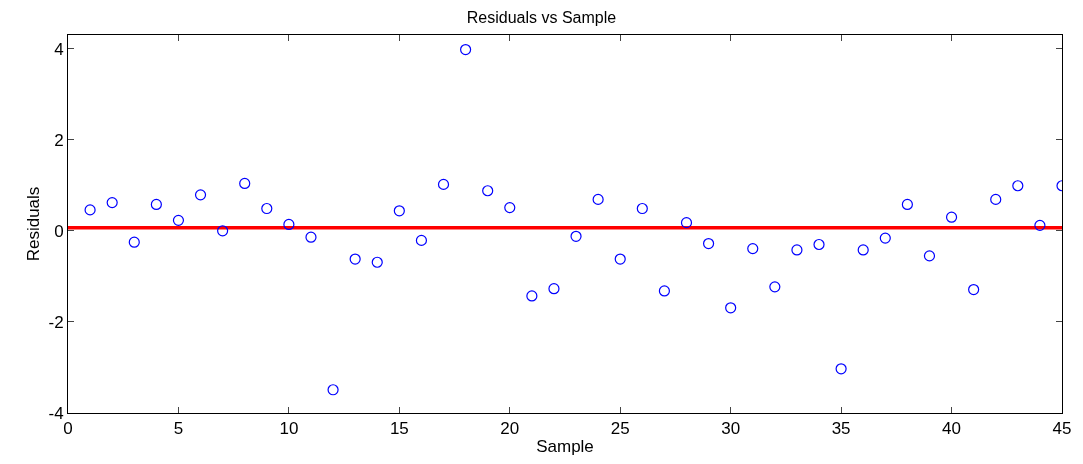 This screenshot has height=464, width=1083. Describe the element at coordinates (952, 429) in the screenshot. I see `x-tick-label: 40` at that location.